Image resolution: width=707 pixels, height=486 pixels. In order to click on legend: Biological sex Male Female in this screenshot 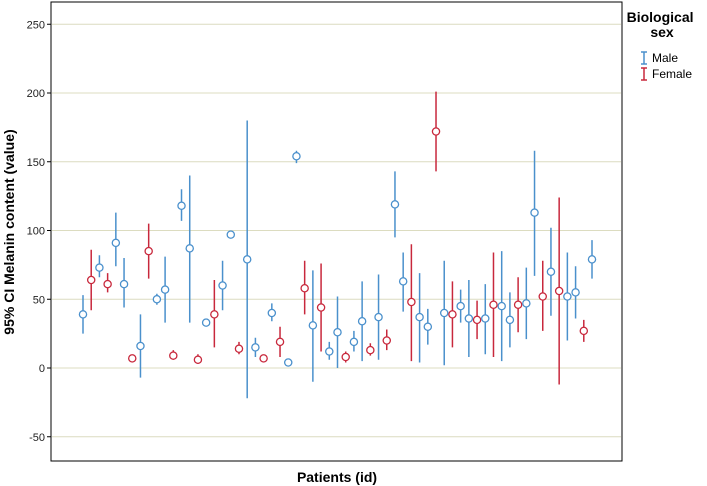, I will do `click(662, 45)`.